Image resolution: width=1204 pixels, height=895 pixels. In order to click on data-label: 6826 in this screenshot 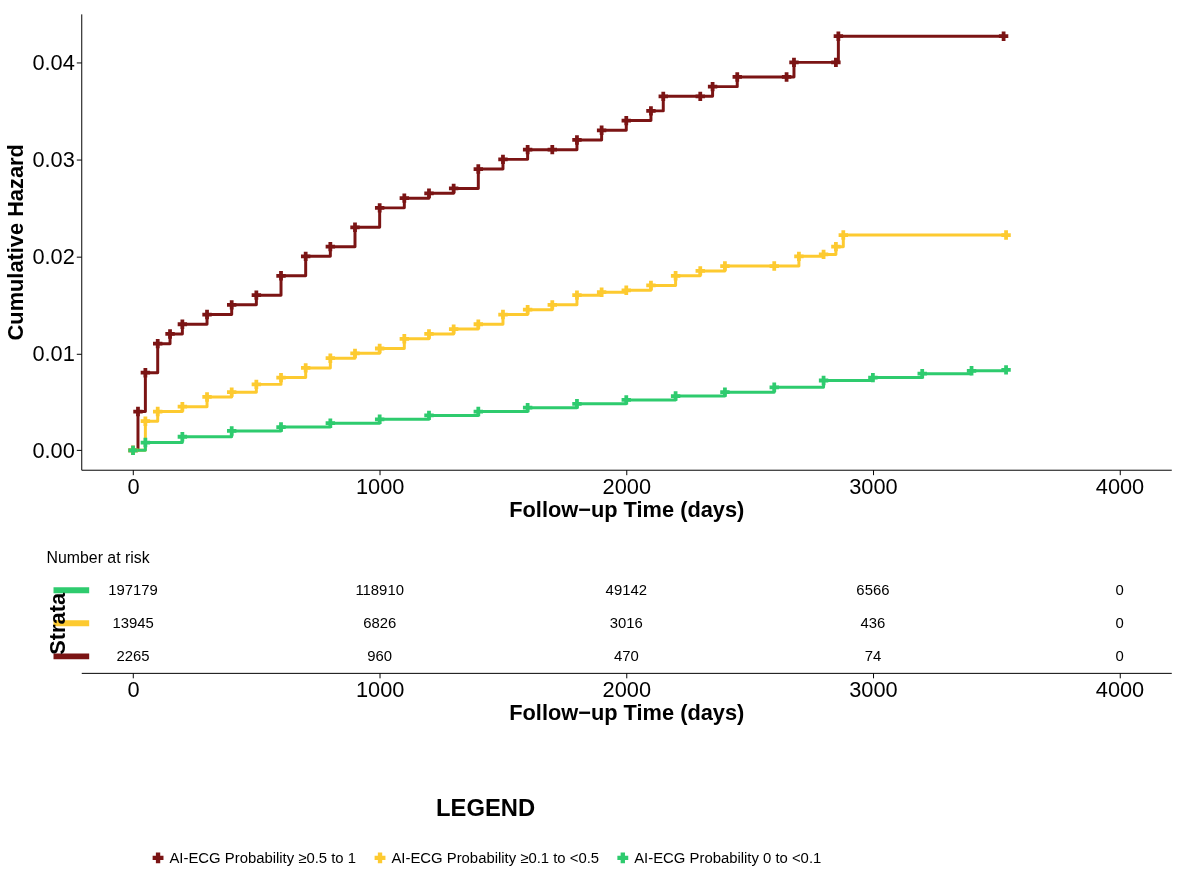, I will do `click(380, 623)`.